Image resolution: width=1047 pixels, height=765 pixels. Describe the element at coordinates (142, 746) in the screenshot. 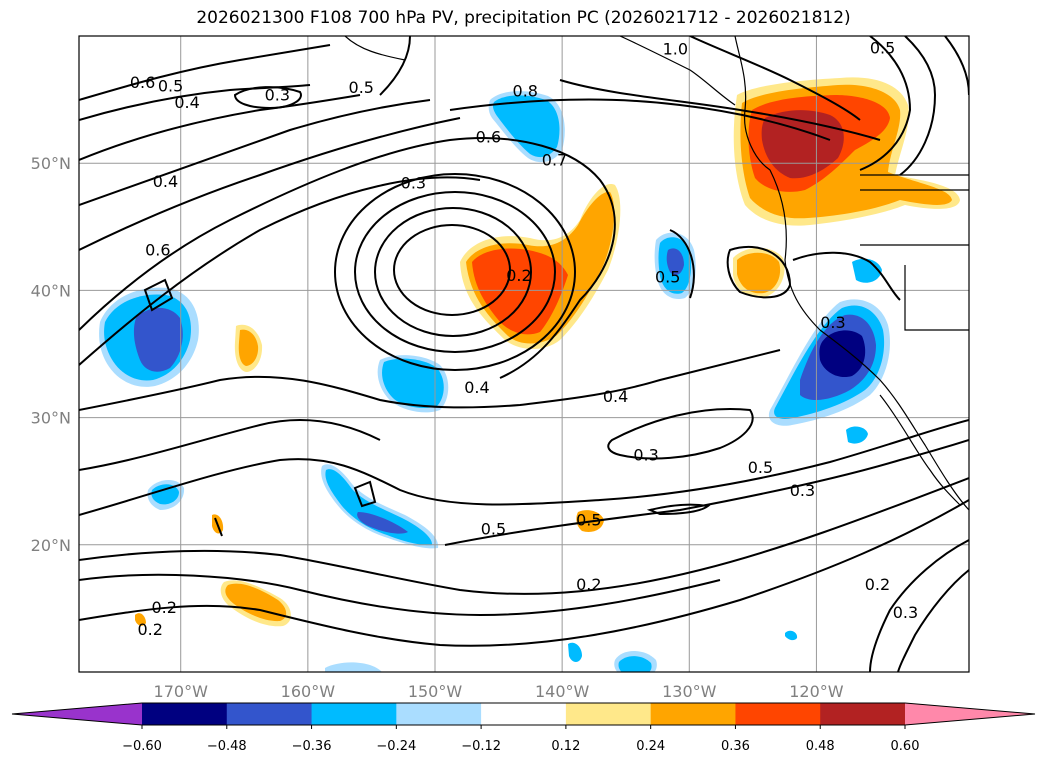

I see `colorbar-tick-label: −0.60` at that location.